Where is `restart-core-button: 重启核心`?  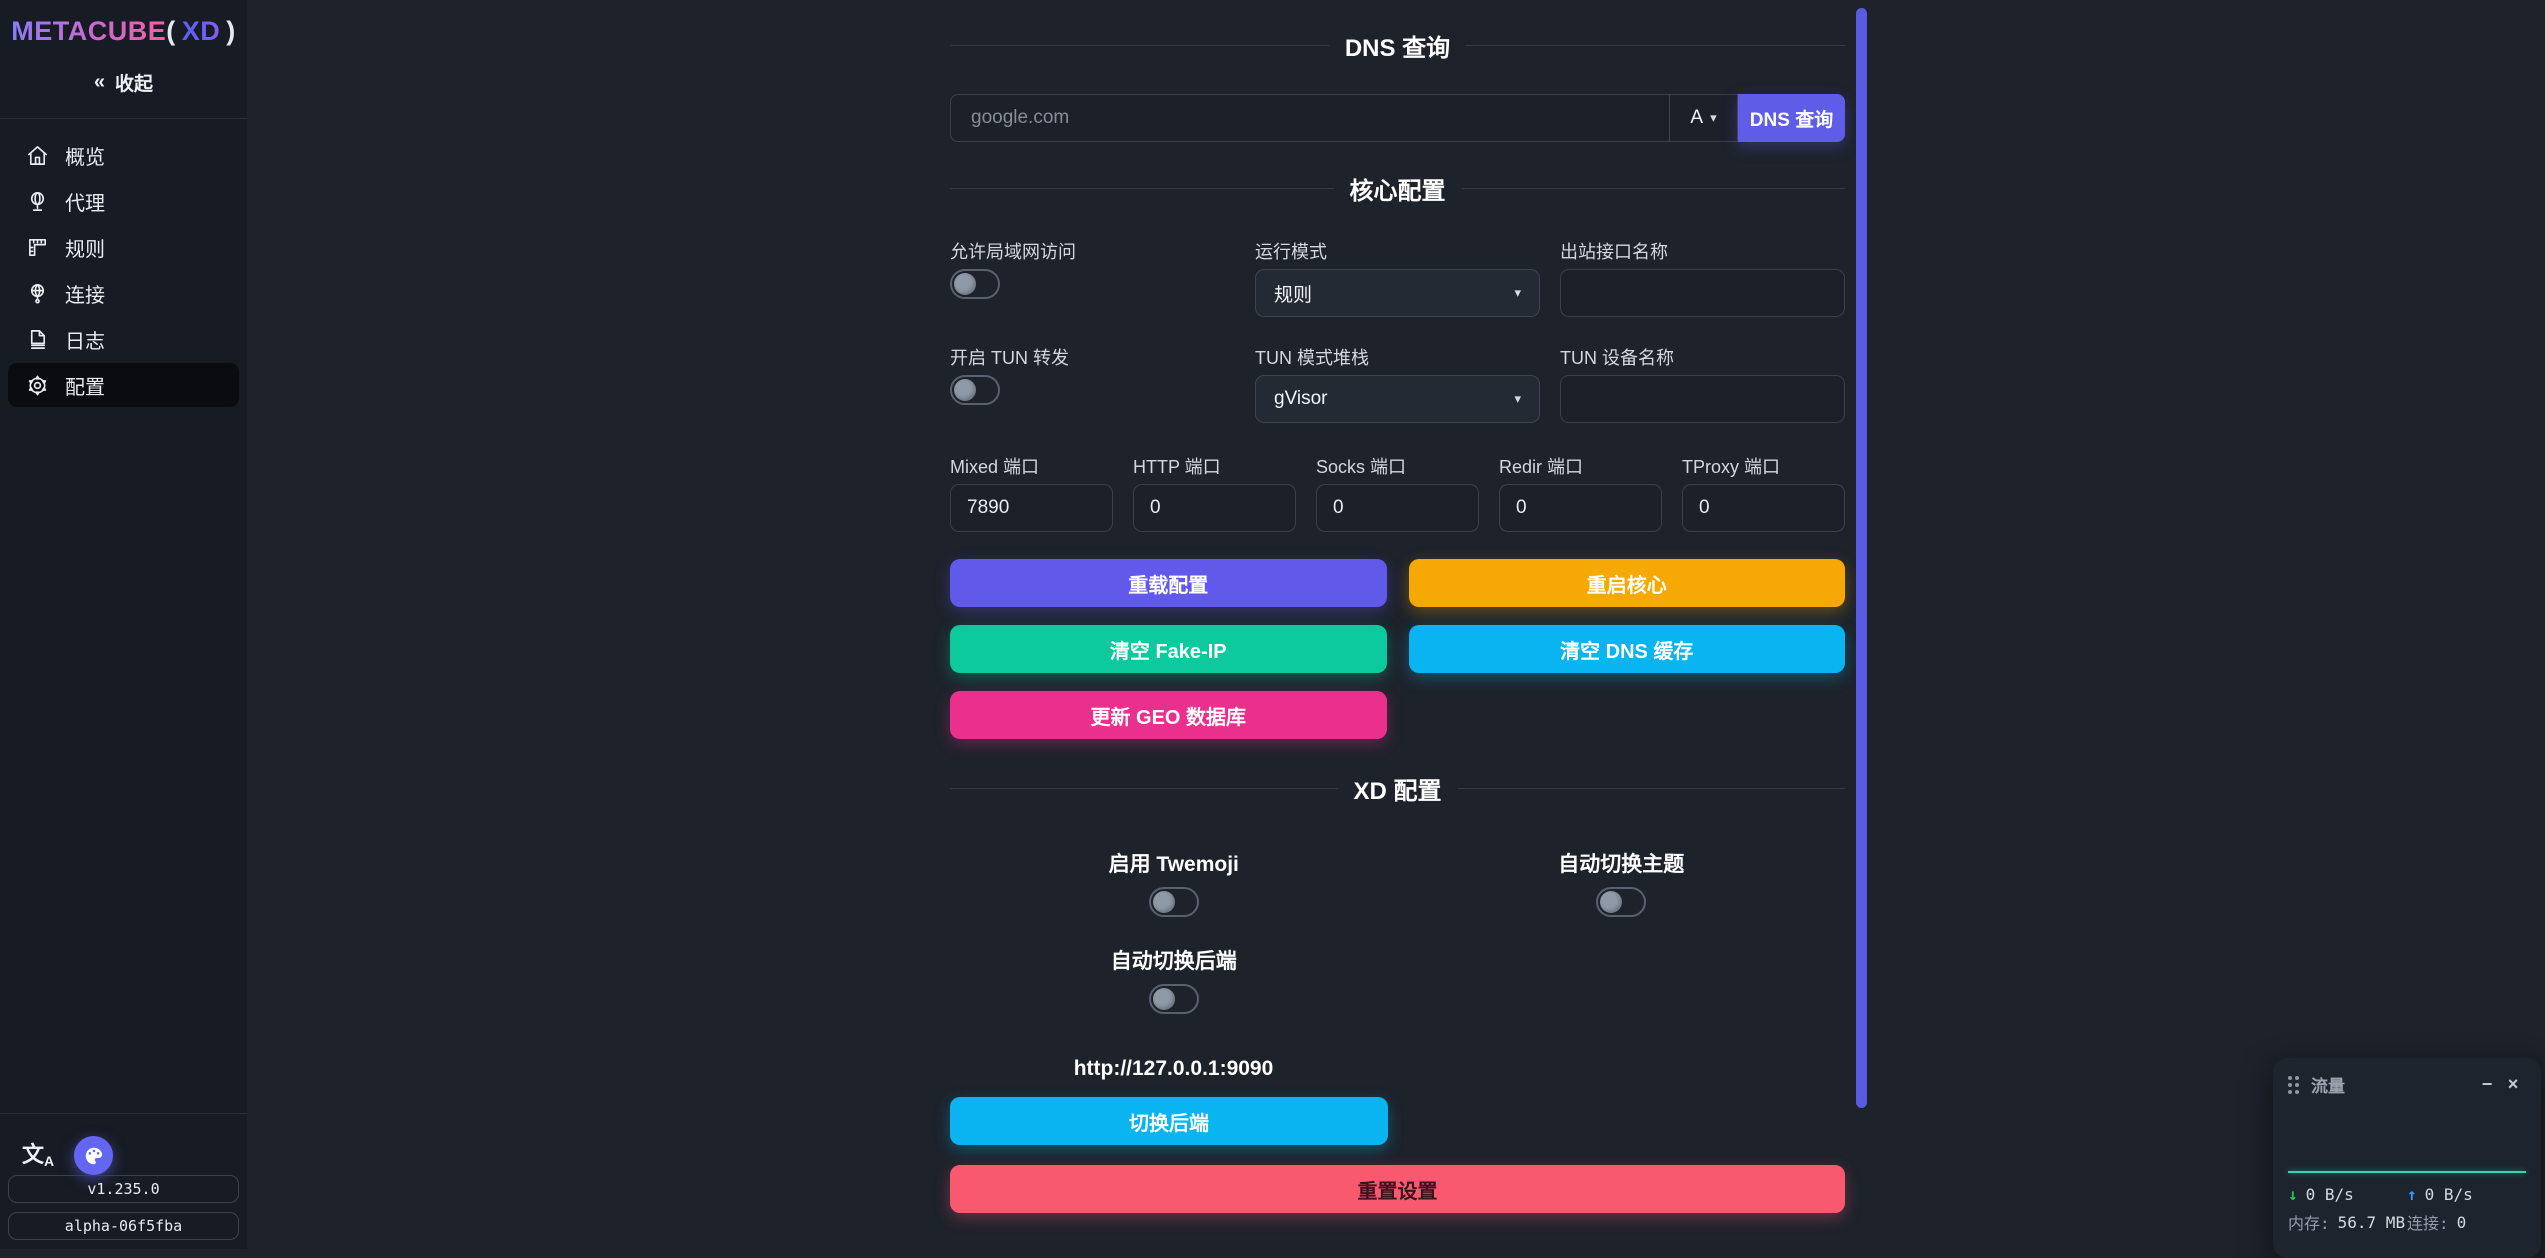
restart-core-button: 重启核心 is located at coordinates (1626, 583).